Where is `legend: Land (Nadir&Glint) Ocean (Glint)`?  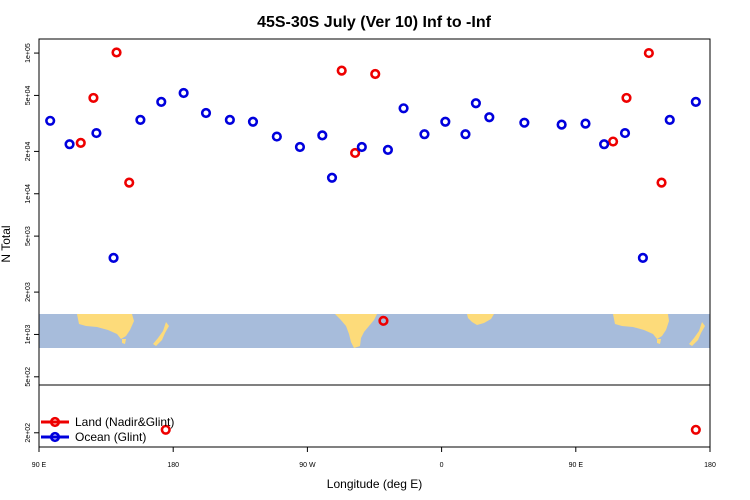 legend: Land (Nadir&Glint) Ocean (Glint) is located at coordinates (107, 429).